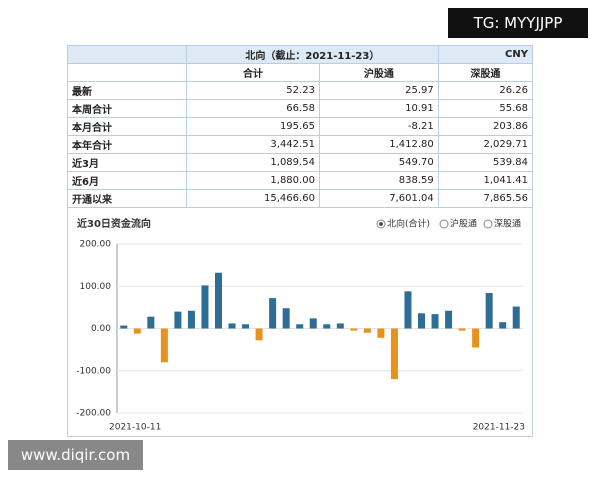  I want to click on table-cell: 7,865.56, so click(485, 198).